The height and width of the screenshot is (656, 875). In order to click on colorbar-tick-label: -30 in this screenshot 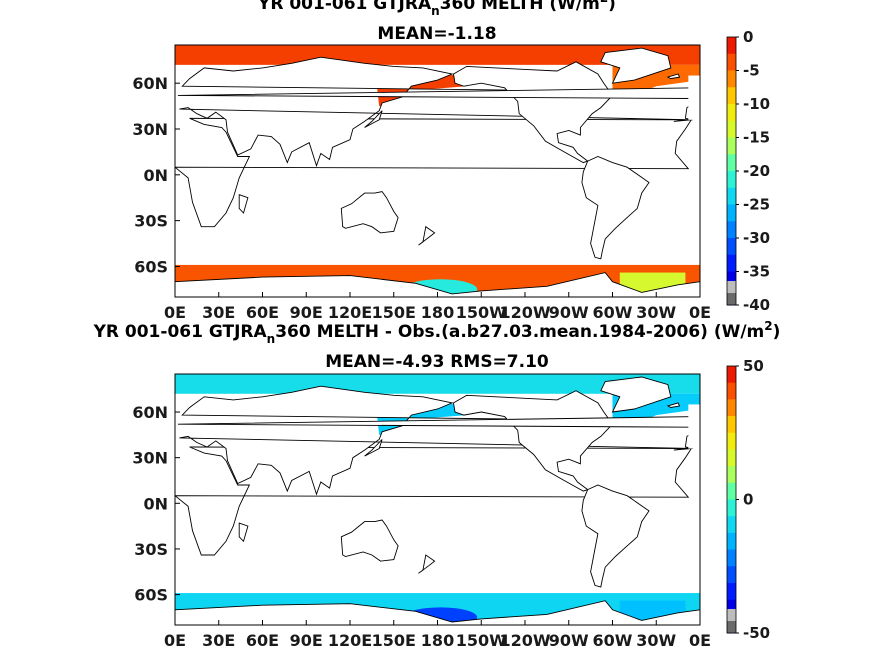, I will do `click(756, 238)`.